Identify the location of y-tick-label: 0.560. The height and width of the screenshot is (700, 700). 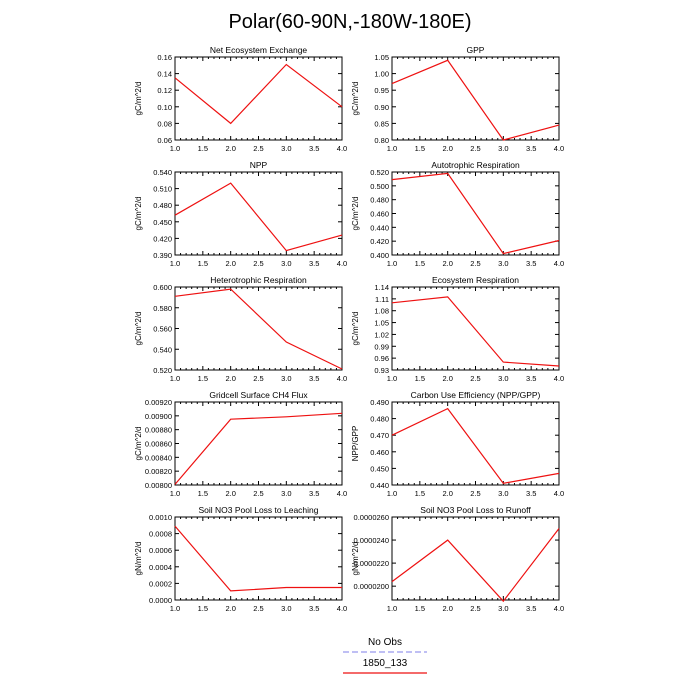
(162, 329).